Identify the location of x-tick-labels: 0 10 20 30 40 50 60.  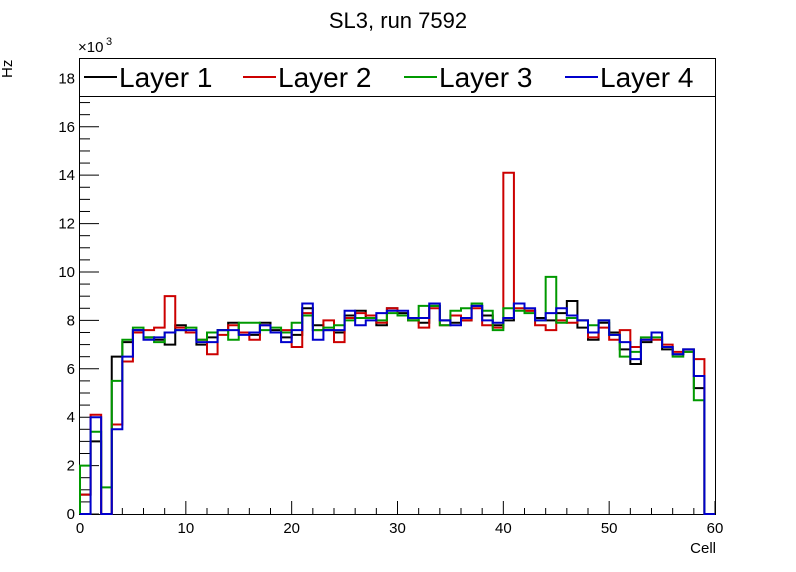
(400, 528).